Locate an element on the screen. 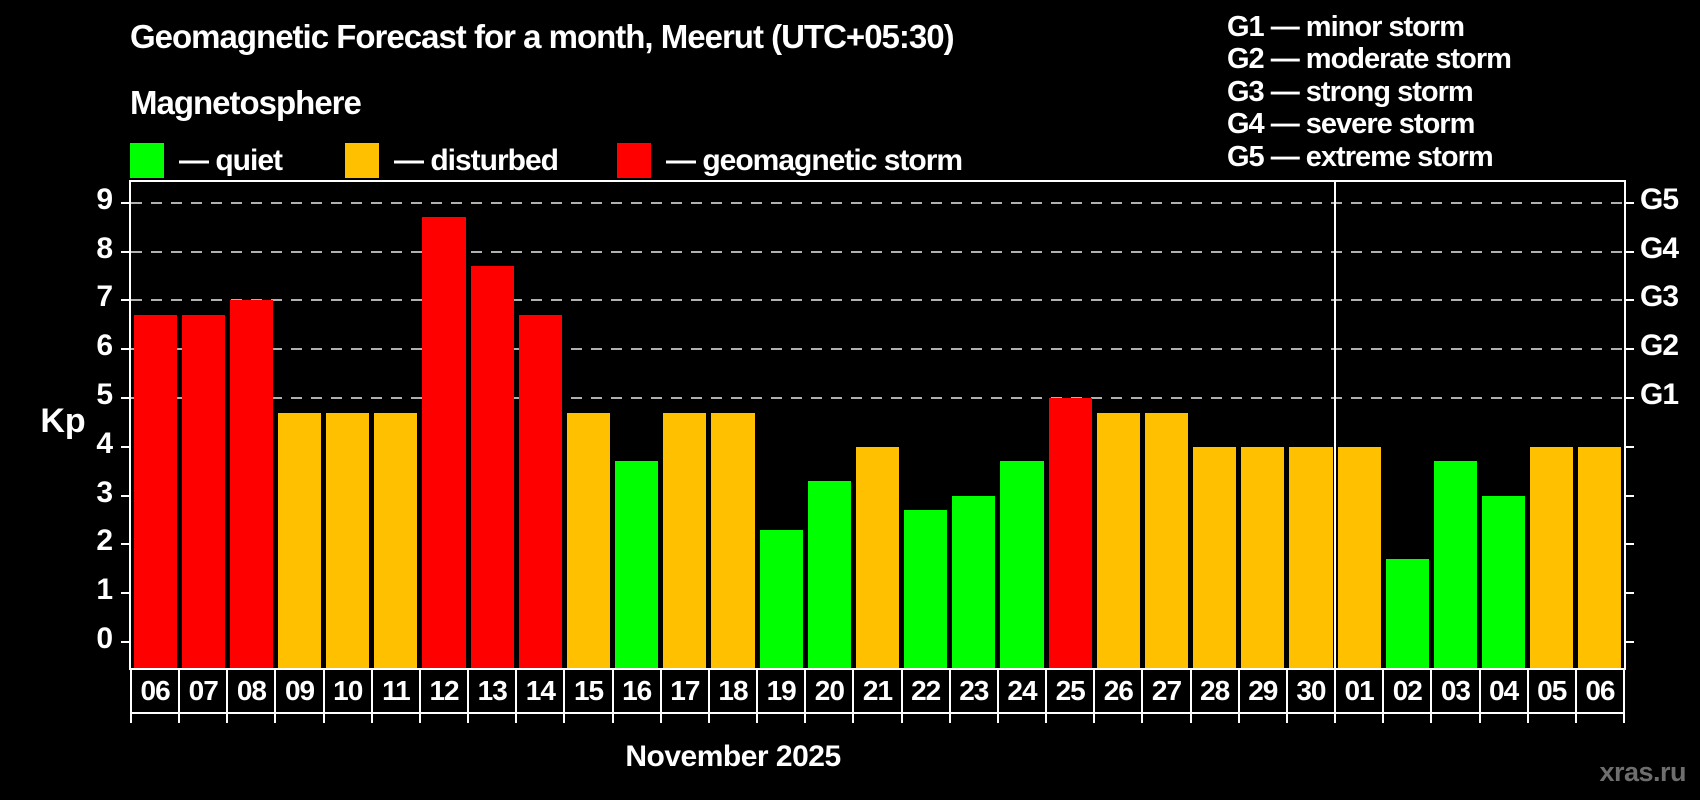  y-axis-title: Kp is located at coordinates (63, 421).